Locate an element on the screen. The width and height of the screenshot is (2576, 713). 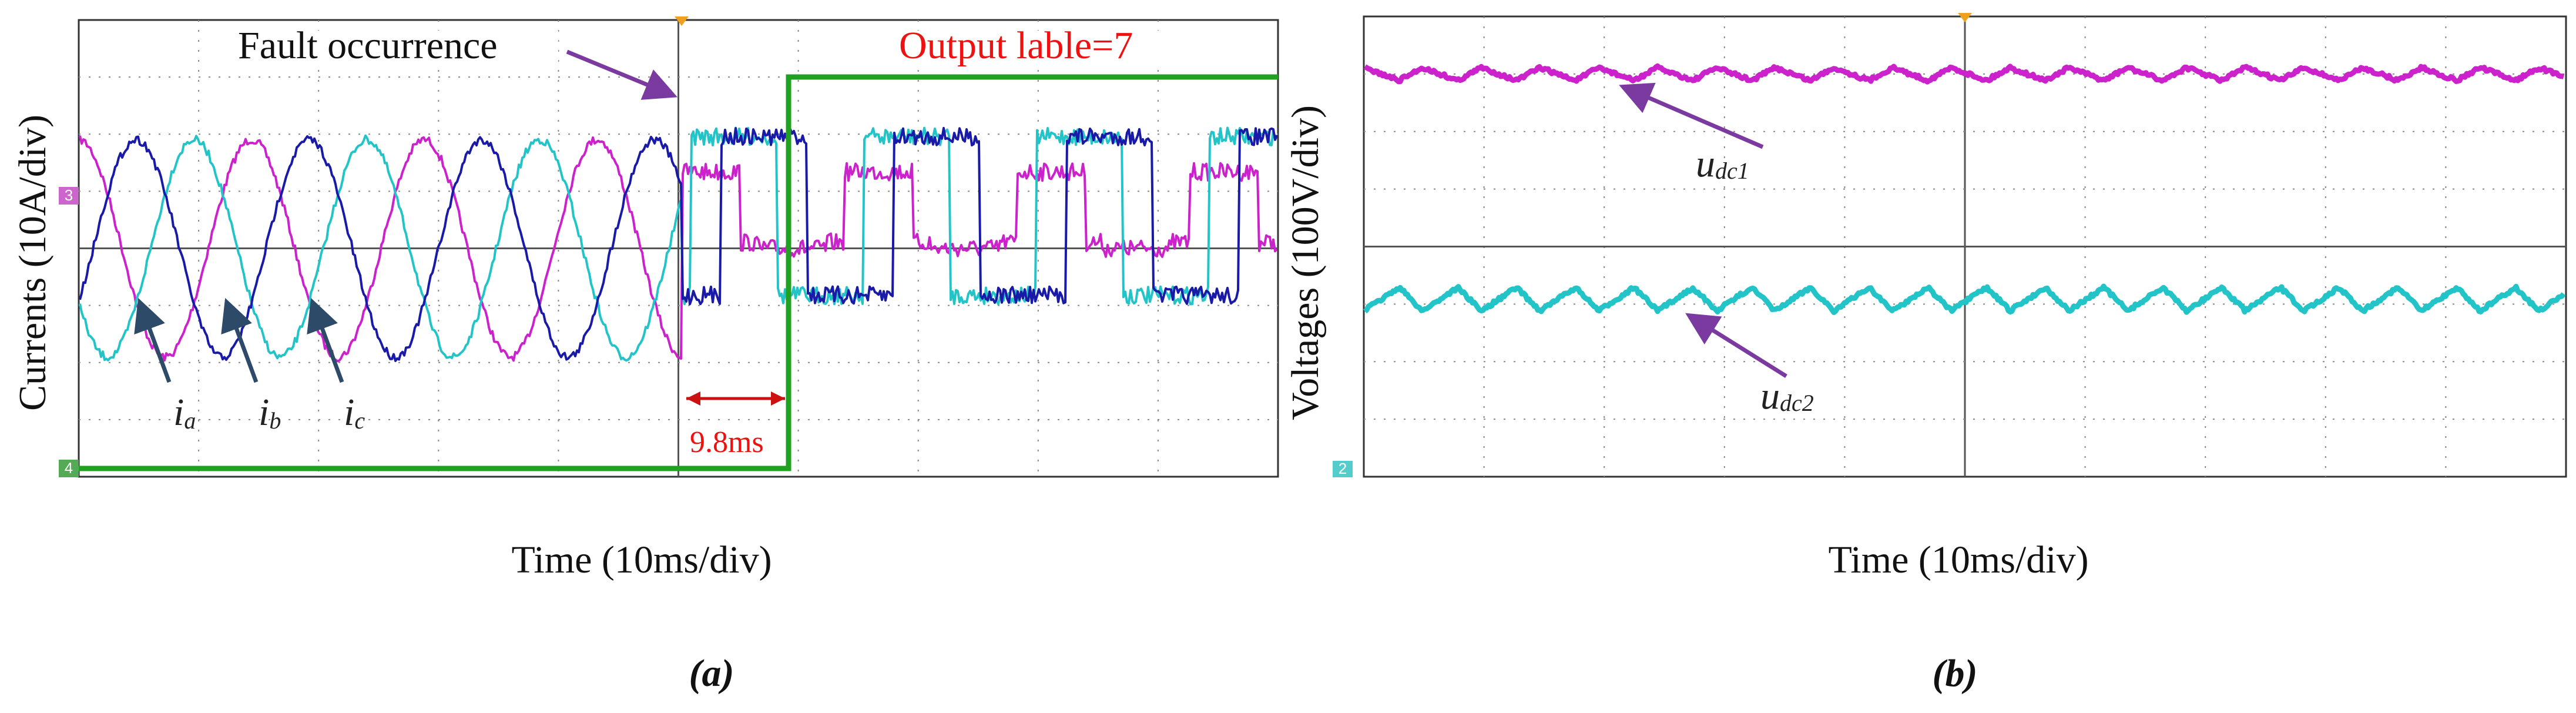
caption: (b) is located at coordinates (1956, 673).